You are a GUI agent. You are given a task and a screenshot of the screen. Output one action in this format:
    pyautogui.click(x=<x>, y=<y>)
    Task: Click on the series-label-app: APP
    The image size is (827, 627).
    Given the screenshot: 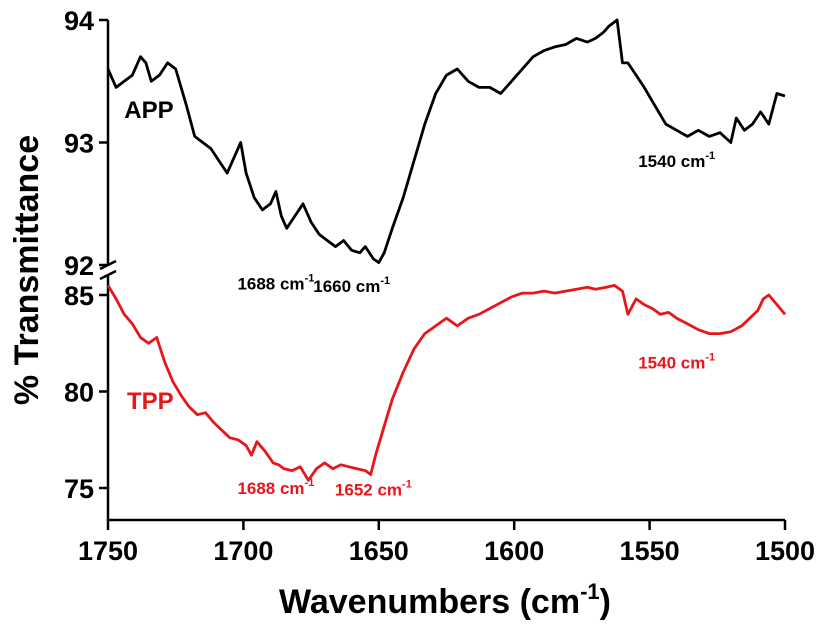 What is the action you would take?
    pyautogui.click(x=148, y=110)
    